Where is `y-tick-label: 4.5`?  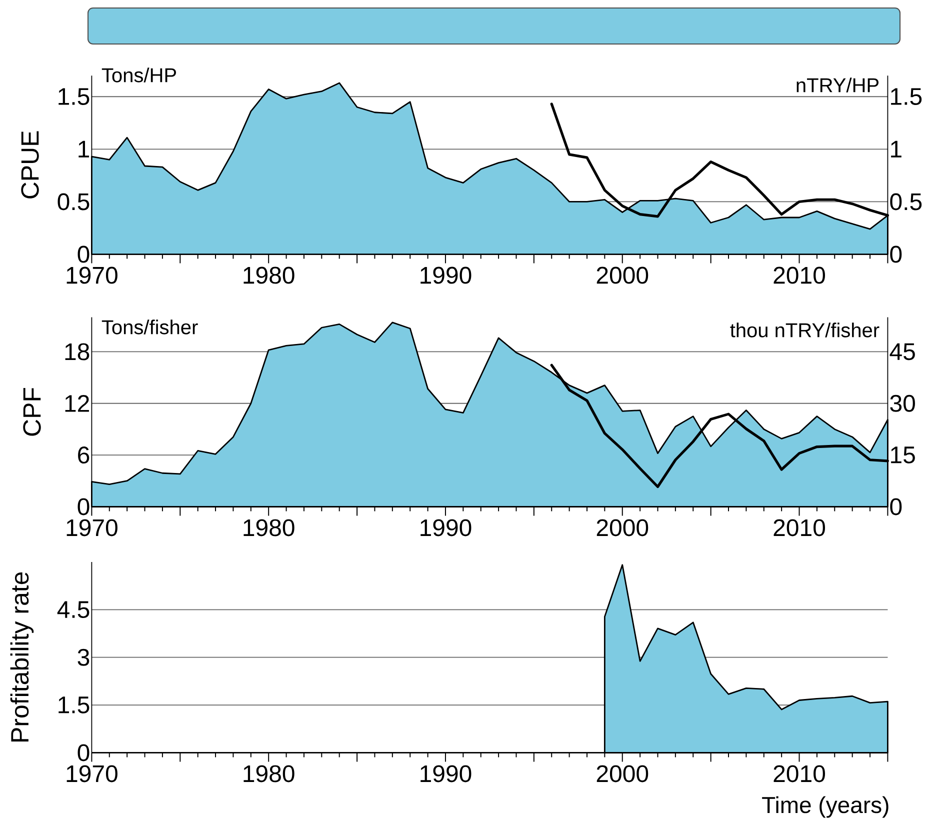 y-tick-label: 4.5 is located at coordinates (73, 609).